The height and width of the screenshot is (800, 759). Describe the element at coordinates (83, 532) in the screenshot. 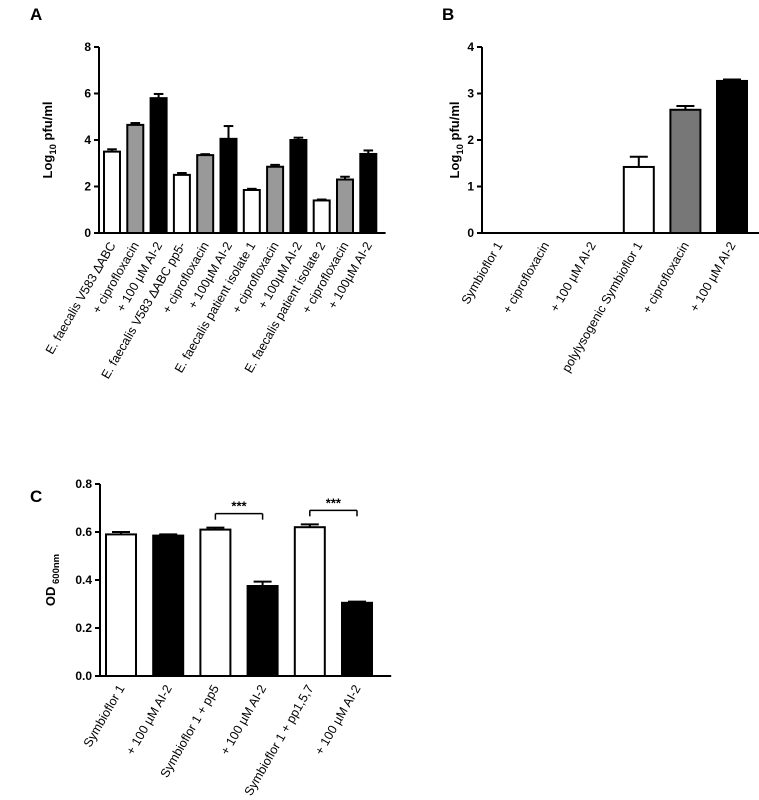

I see `y-tick-label: 0.6` at that location.